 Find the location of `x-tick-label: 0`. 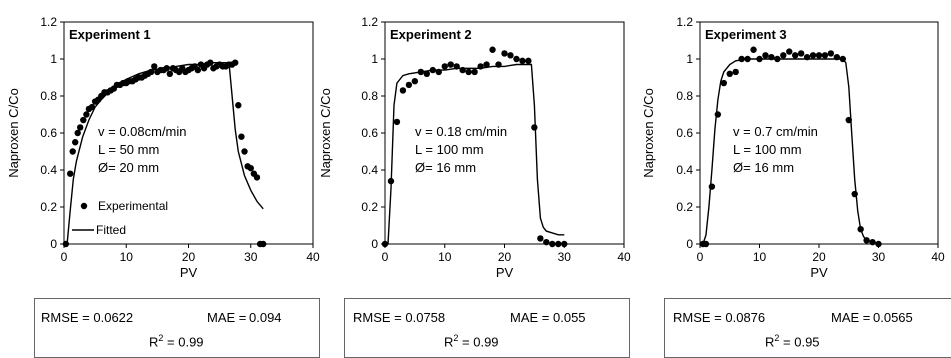

x-tick-label: 0 is located at coordinates (700, 257).